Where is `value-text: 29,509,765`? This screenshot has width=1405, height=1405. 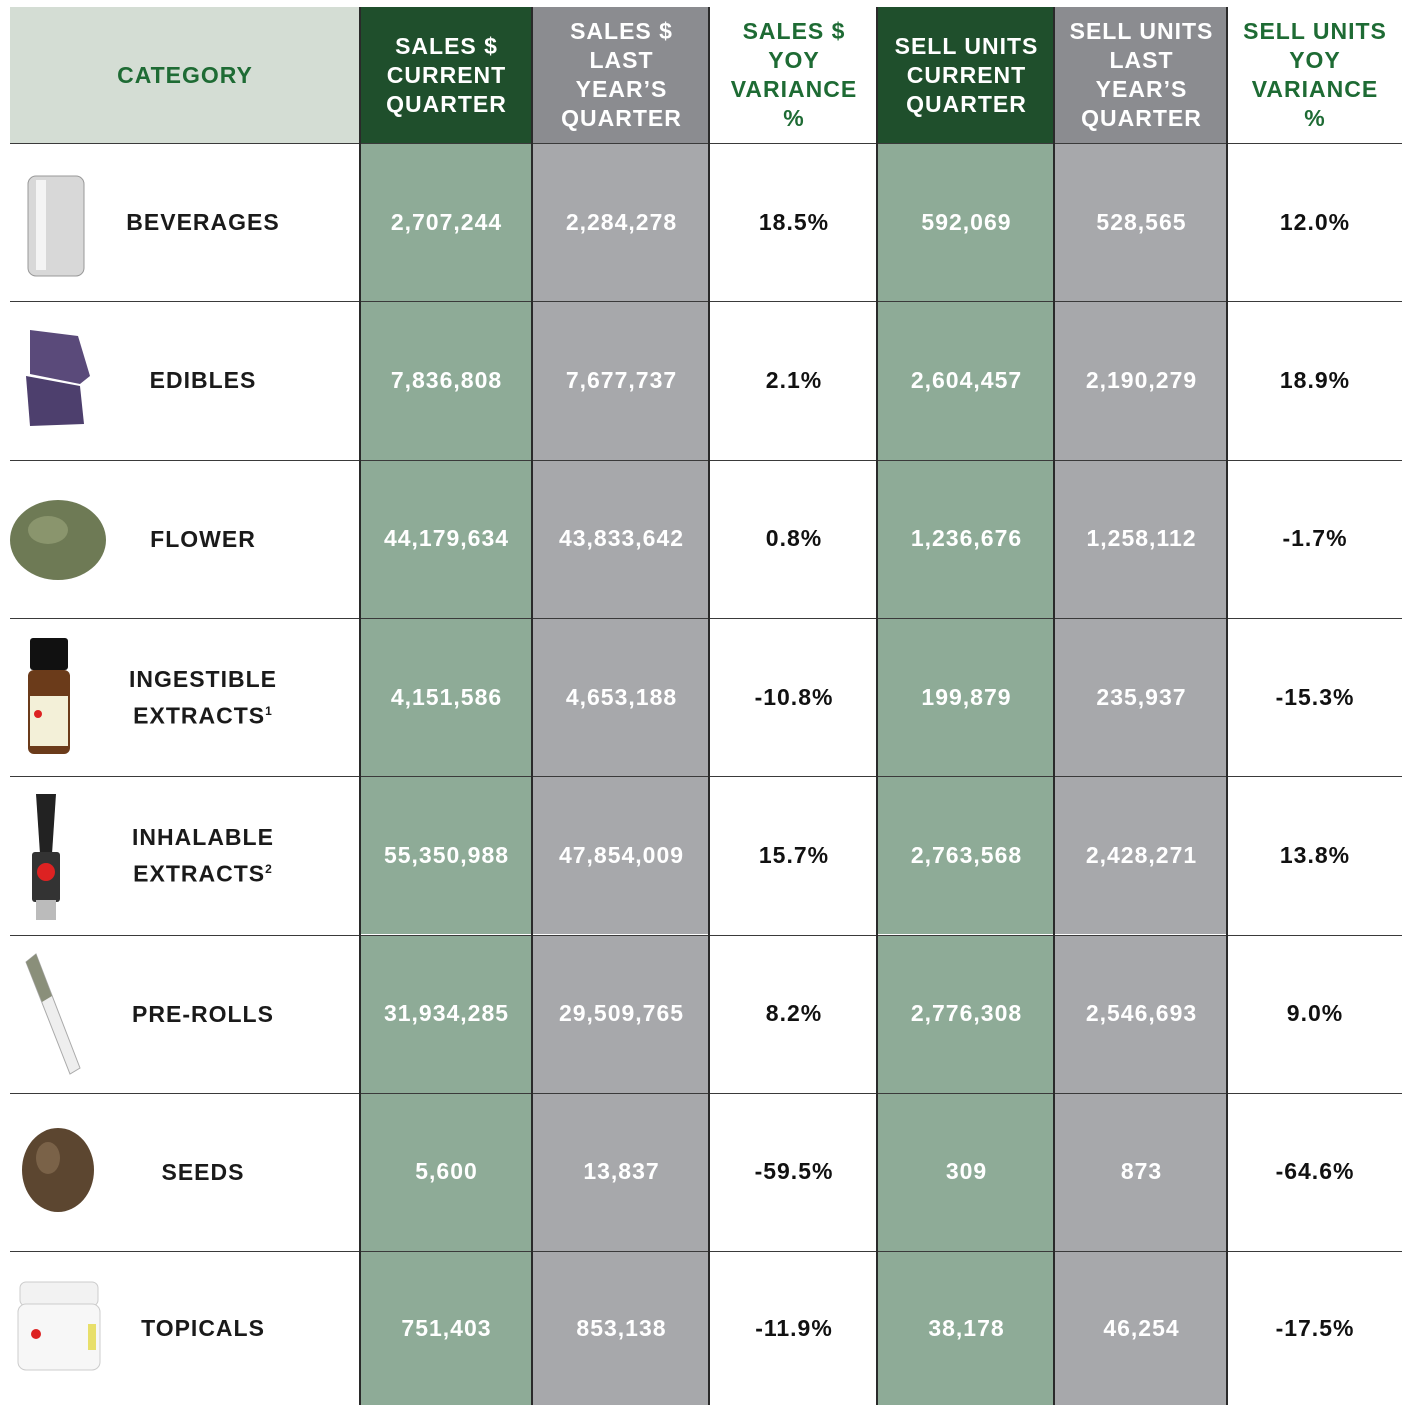 value-text: 29,509,765 is located at coordinates (621, 1013).